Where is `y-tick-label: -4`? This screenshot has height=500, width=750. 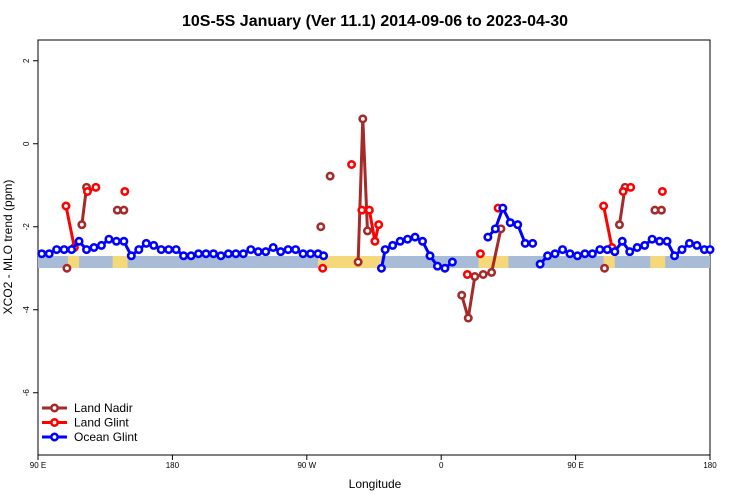
y-tick-label: -4 is located at coordinates (26, 310).